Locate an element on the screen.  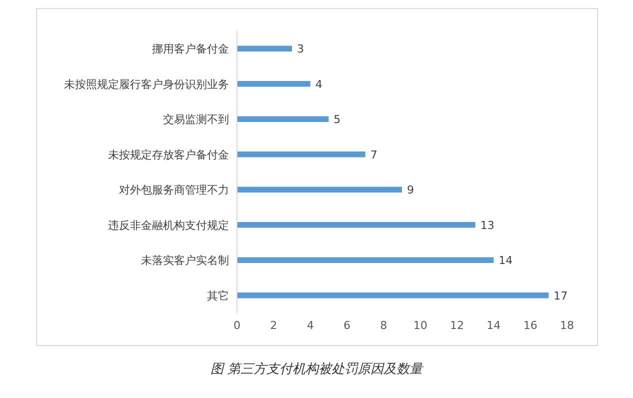
y-tick-label: 未按照规定履行客户身份识别业务 is located at coordinates (146, 84).